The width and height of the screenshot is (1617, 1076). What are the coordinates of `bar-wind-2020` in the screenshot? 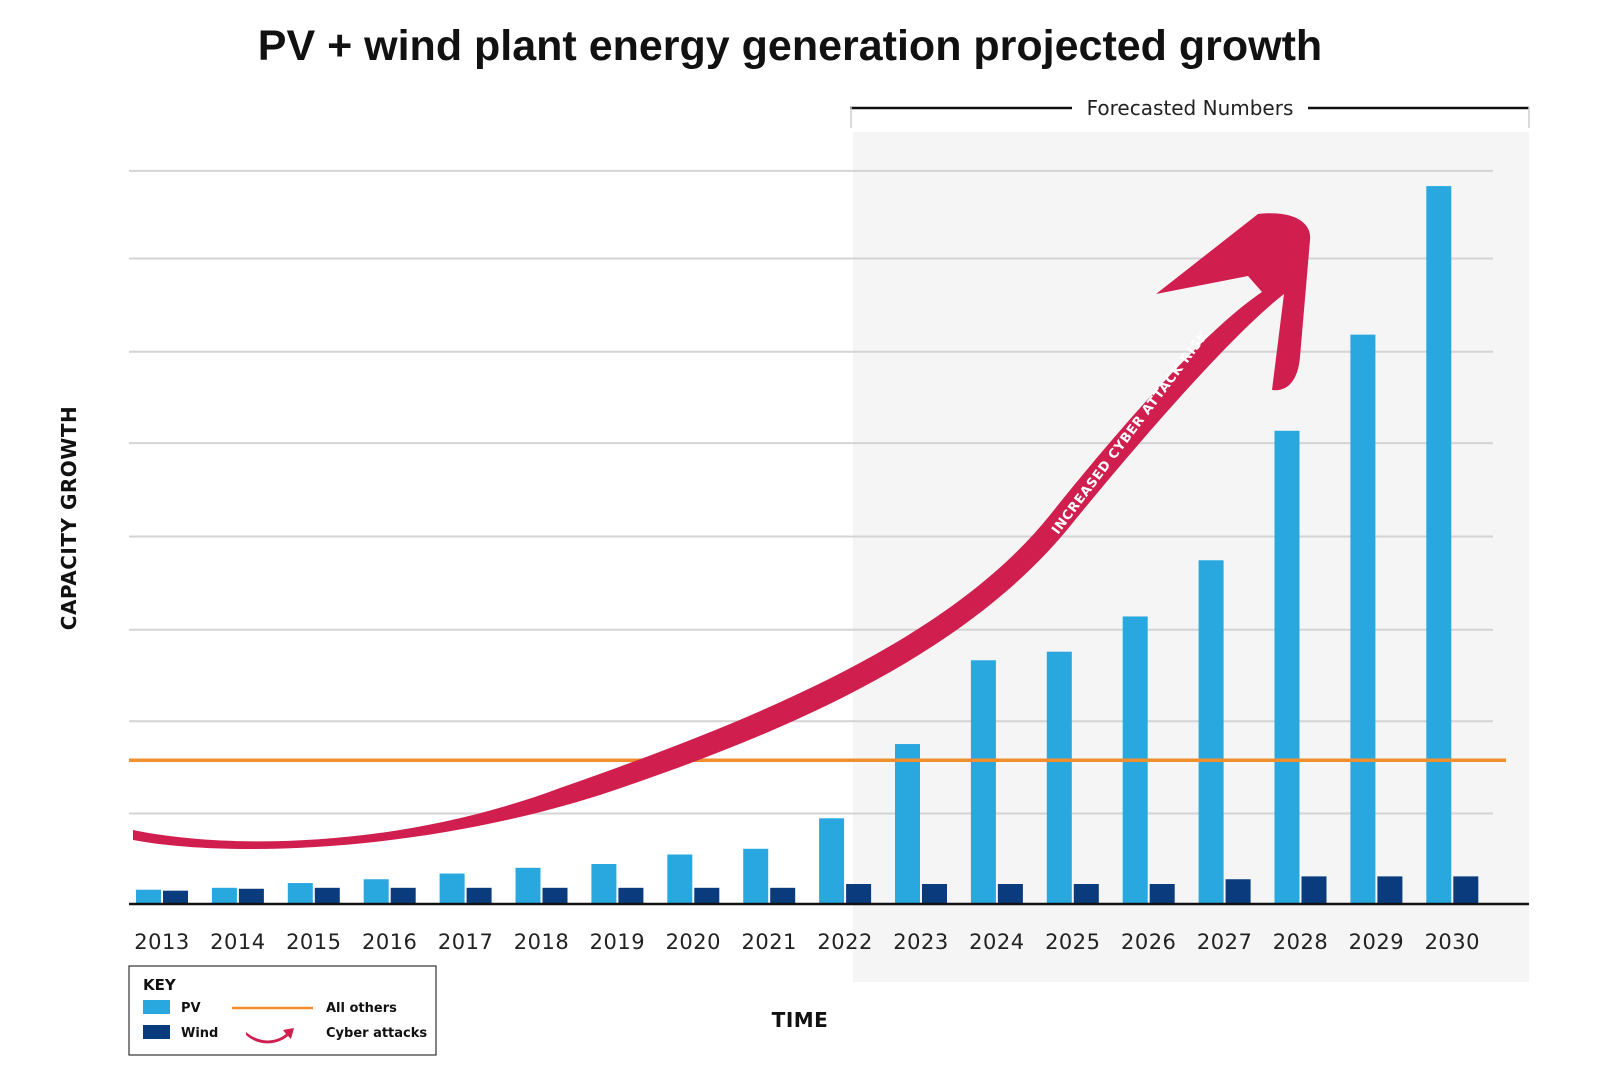 It's located at (707, 895).